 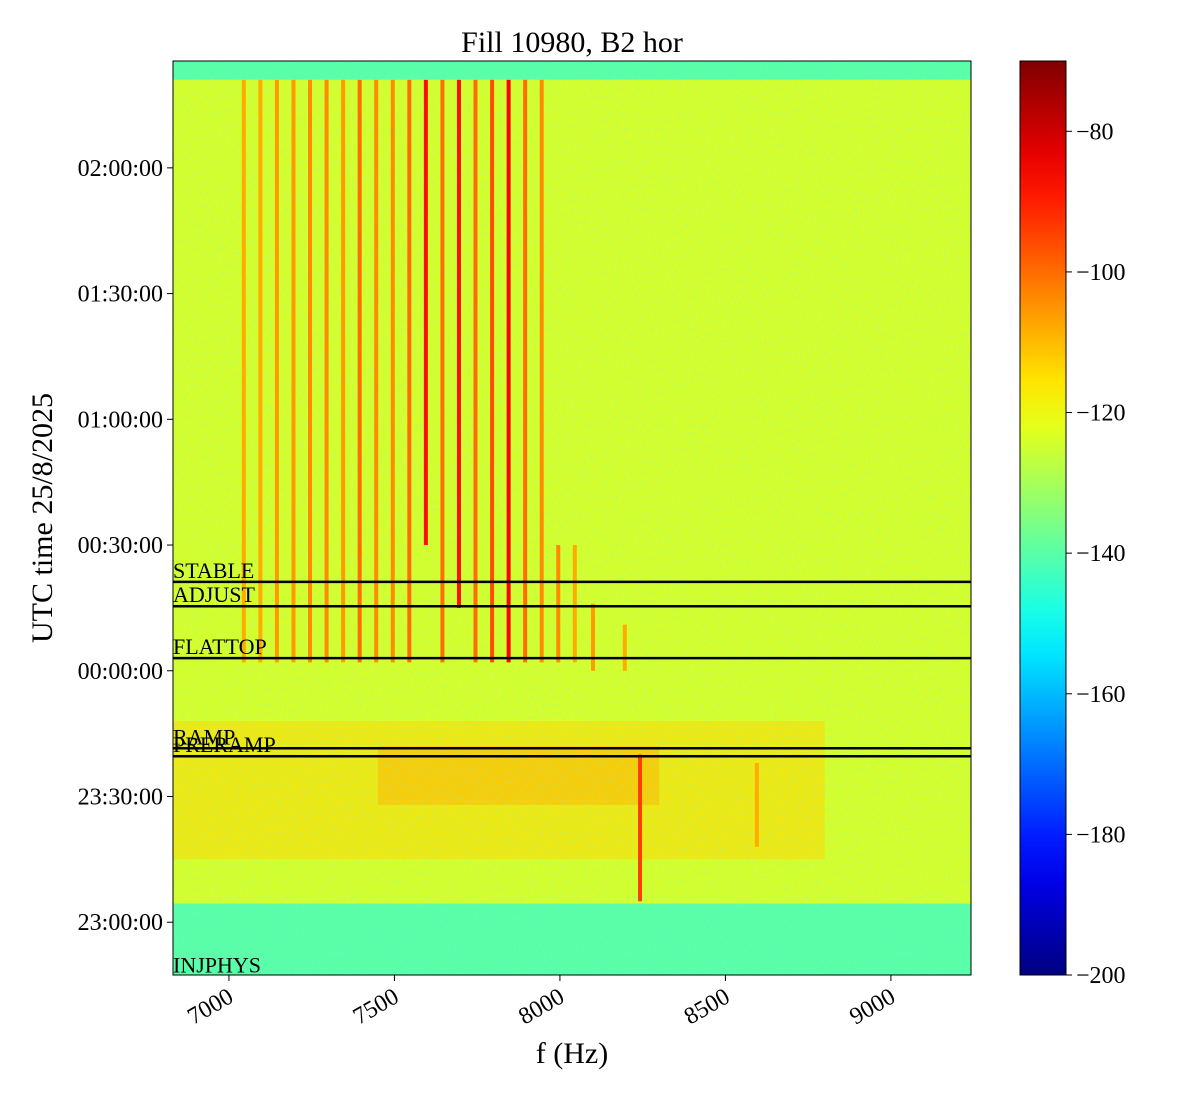 I want to click on y-tick-label: 01:00:00, so click(x=120, y=420).